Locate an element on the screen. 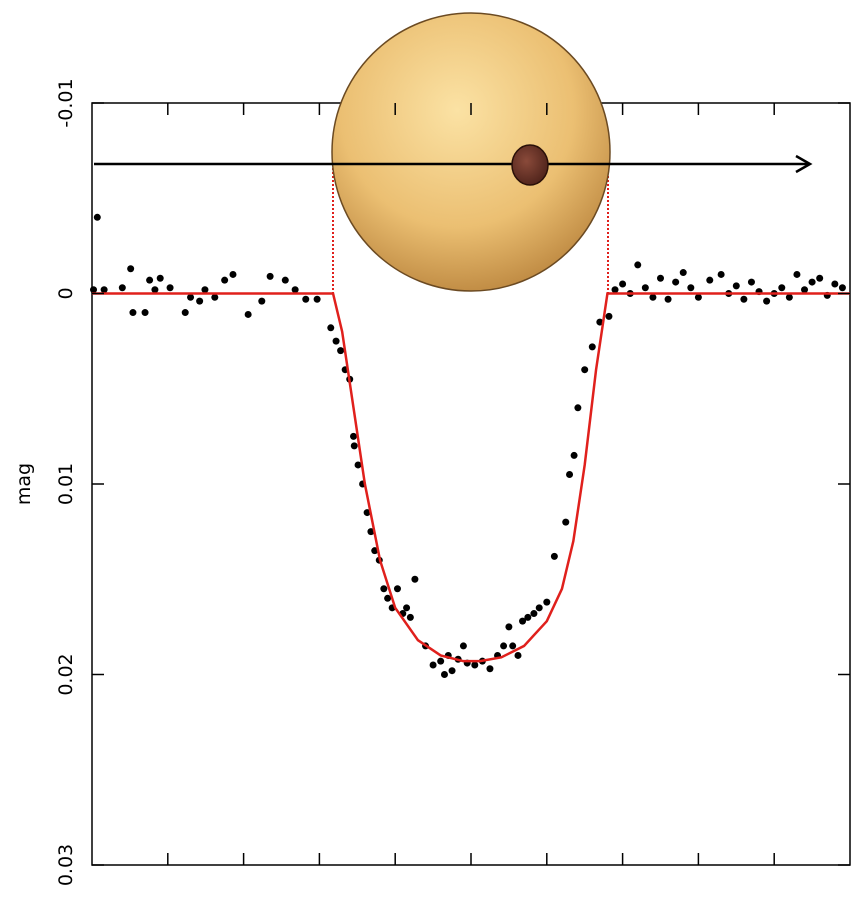  y-tick-label: -0.01 is located at coordinates (66, 102).